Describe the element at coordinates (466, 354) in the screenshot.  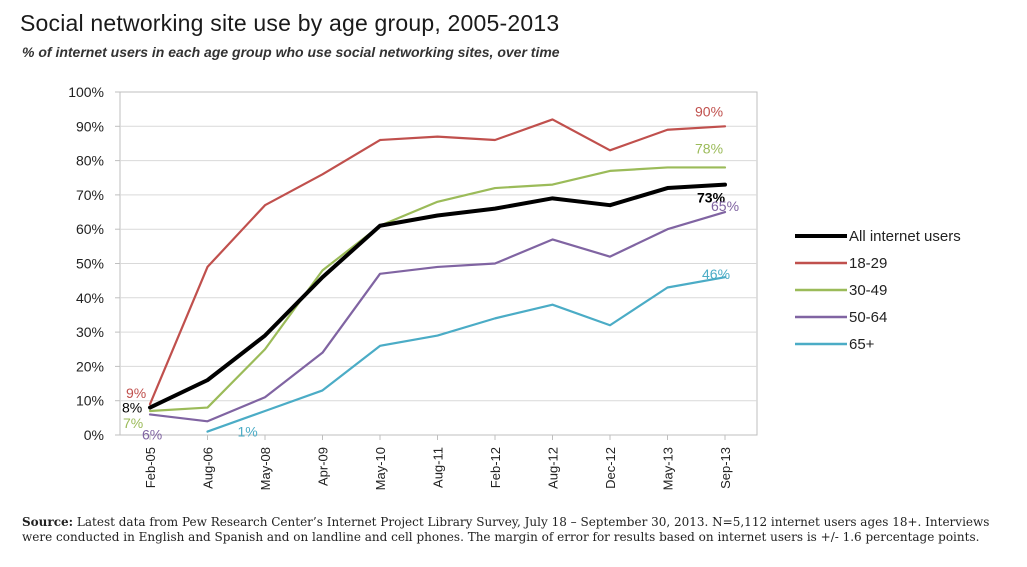
I see `series-line-65-` at that location.